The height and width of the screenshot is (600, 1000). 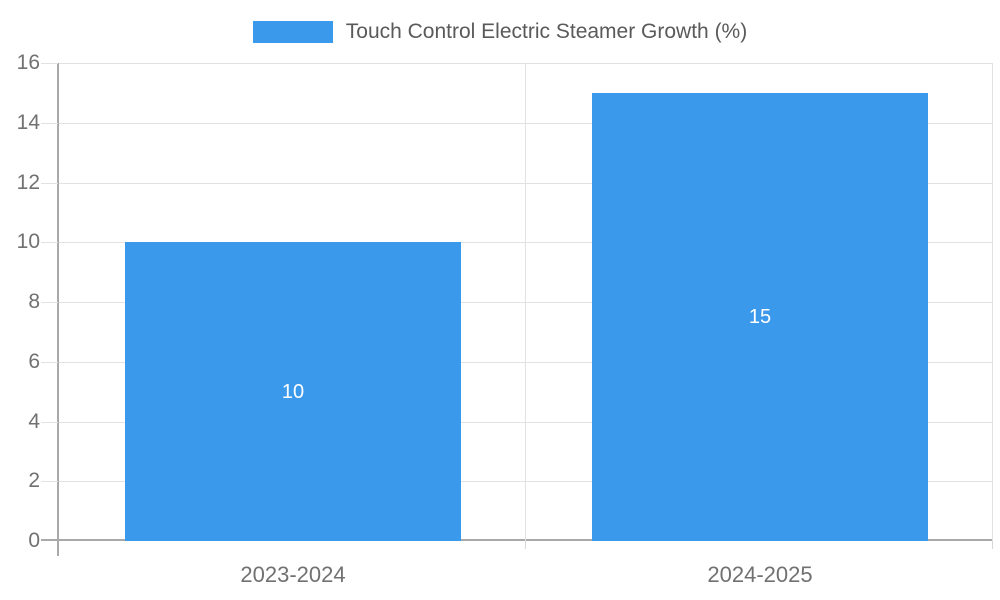 I want to click on y-axis-line, so click(x=58, y=309).